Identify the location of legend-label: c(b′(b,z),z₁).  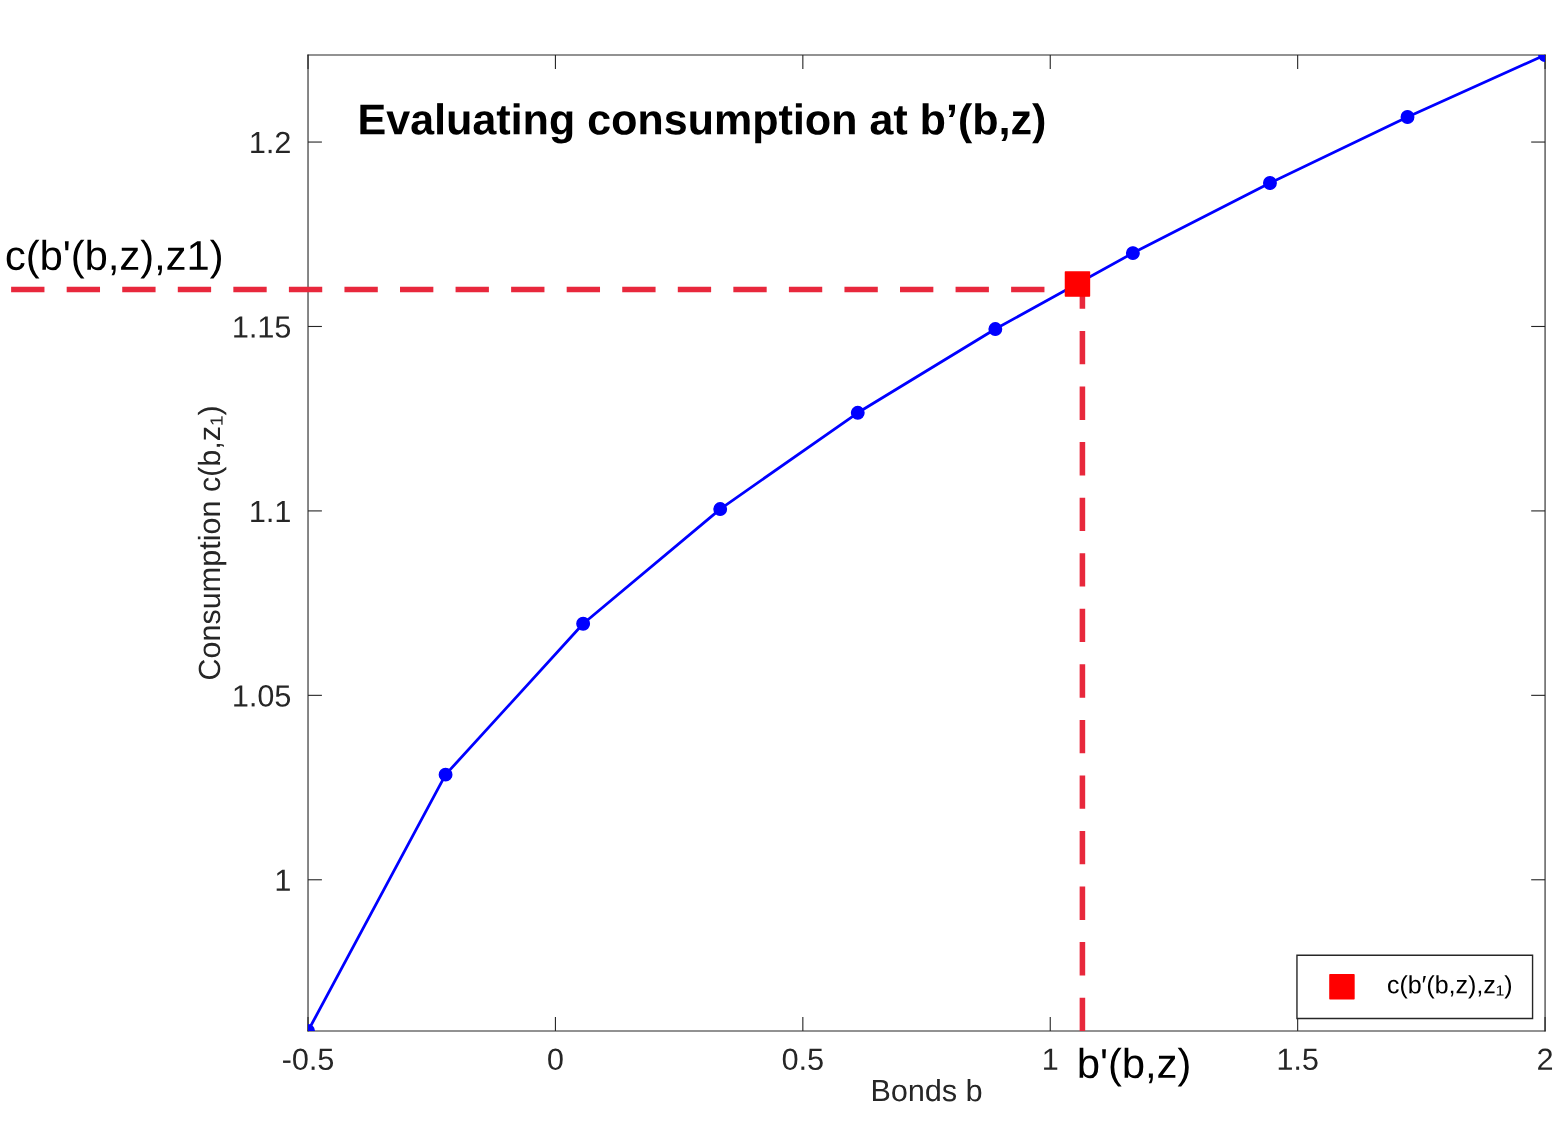
(1450, 987).